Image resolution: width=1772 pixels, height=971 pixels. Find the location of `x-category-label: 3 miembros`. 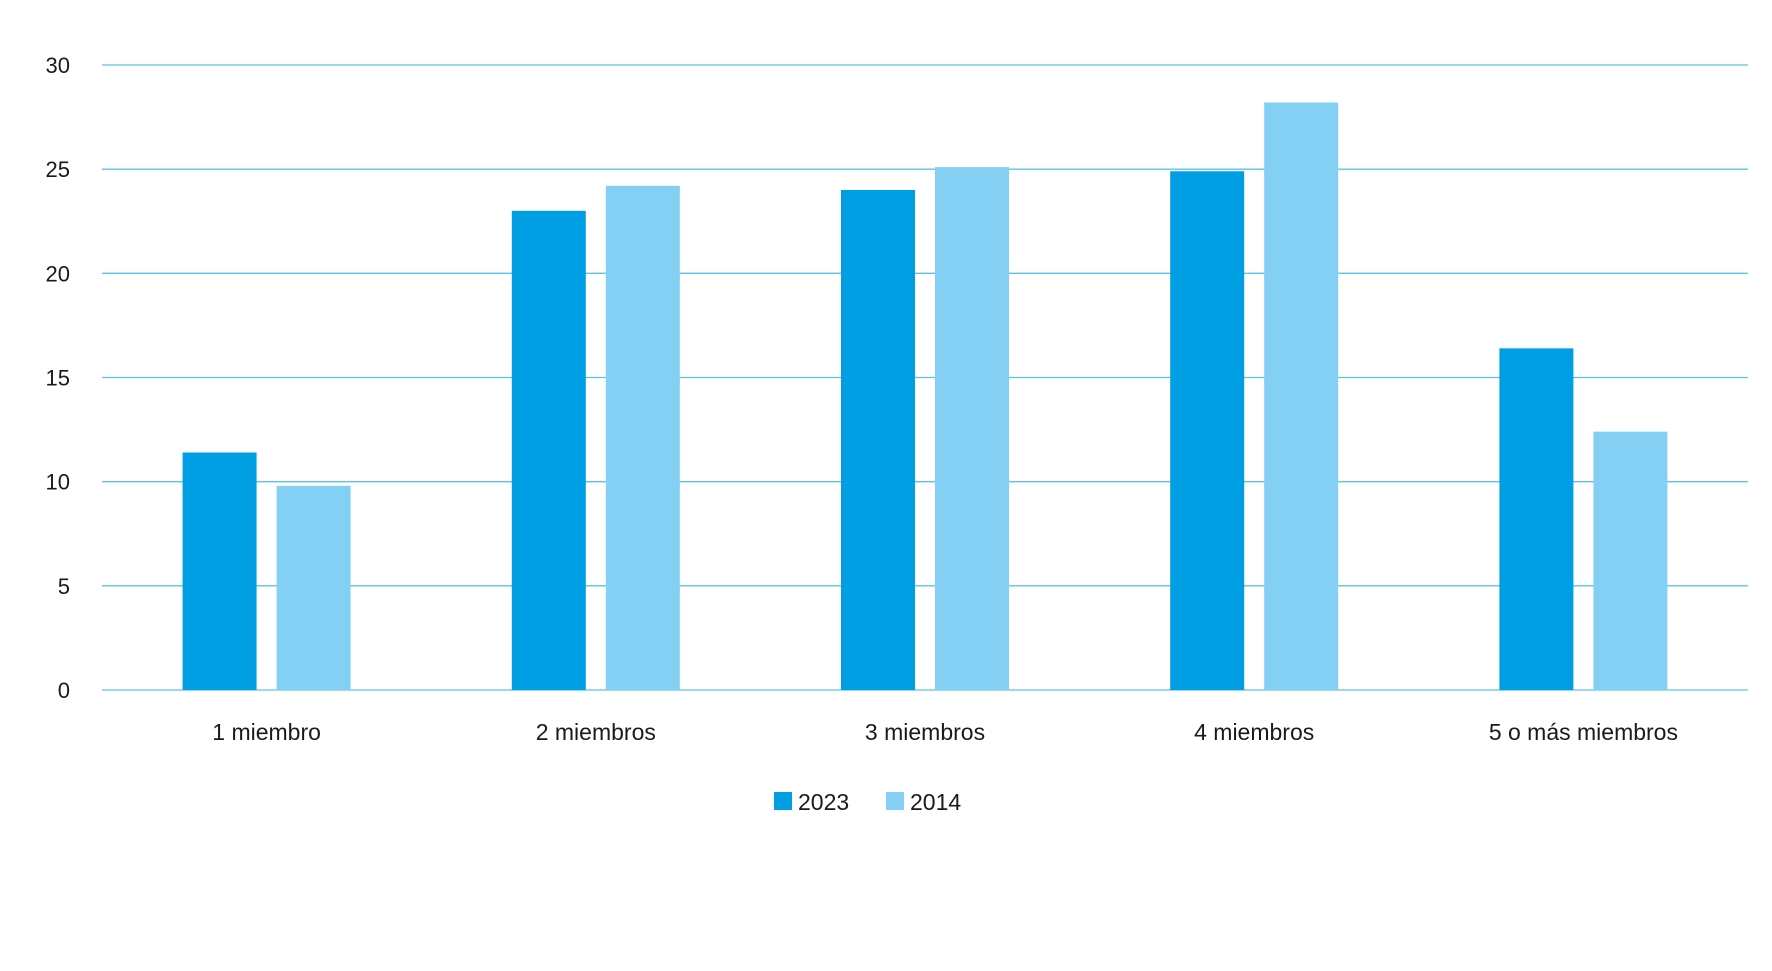

x-category-label: 3 miembros is located at coordinates (925, 732).